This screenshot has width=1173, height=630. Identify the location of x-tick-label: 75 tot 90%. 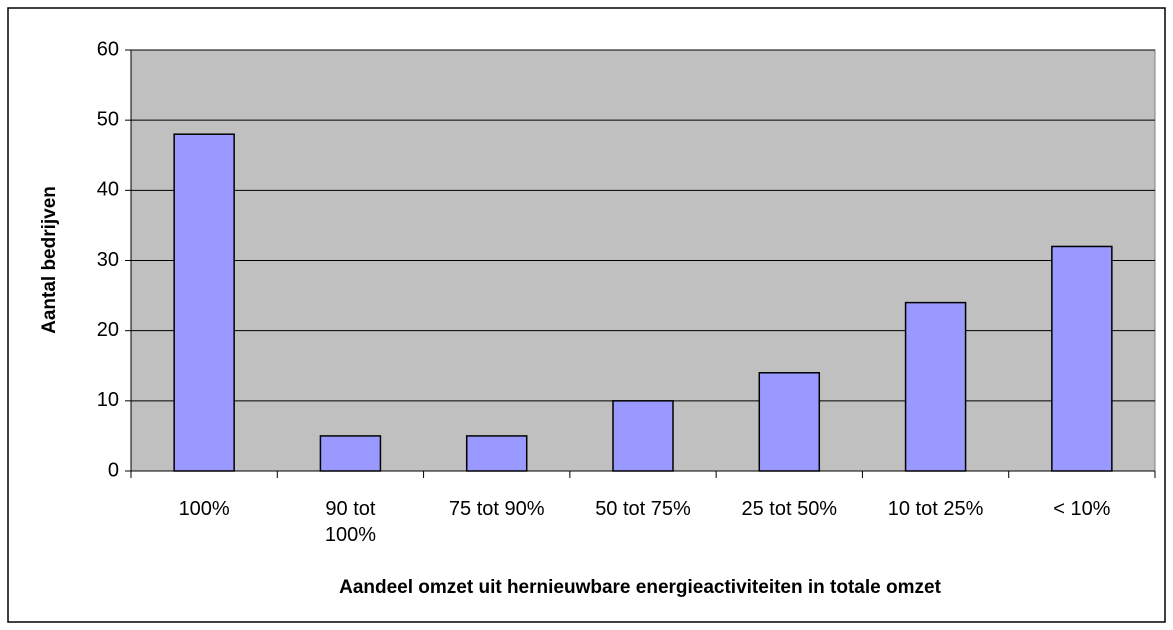
(496, 509).